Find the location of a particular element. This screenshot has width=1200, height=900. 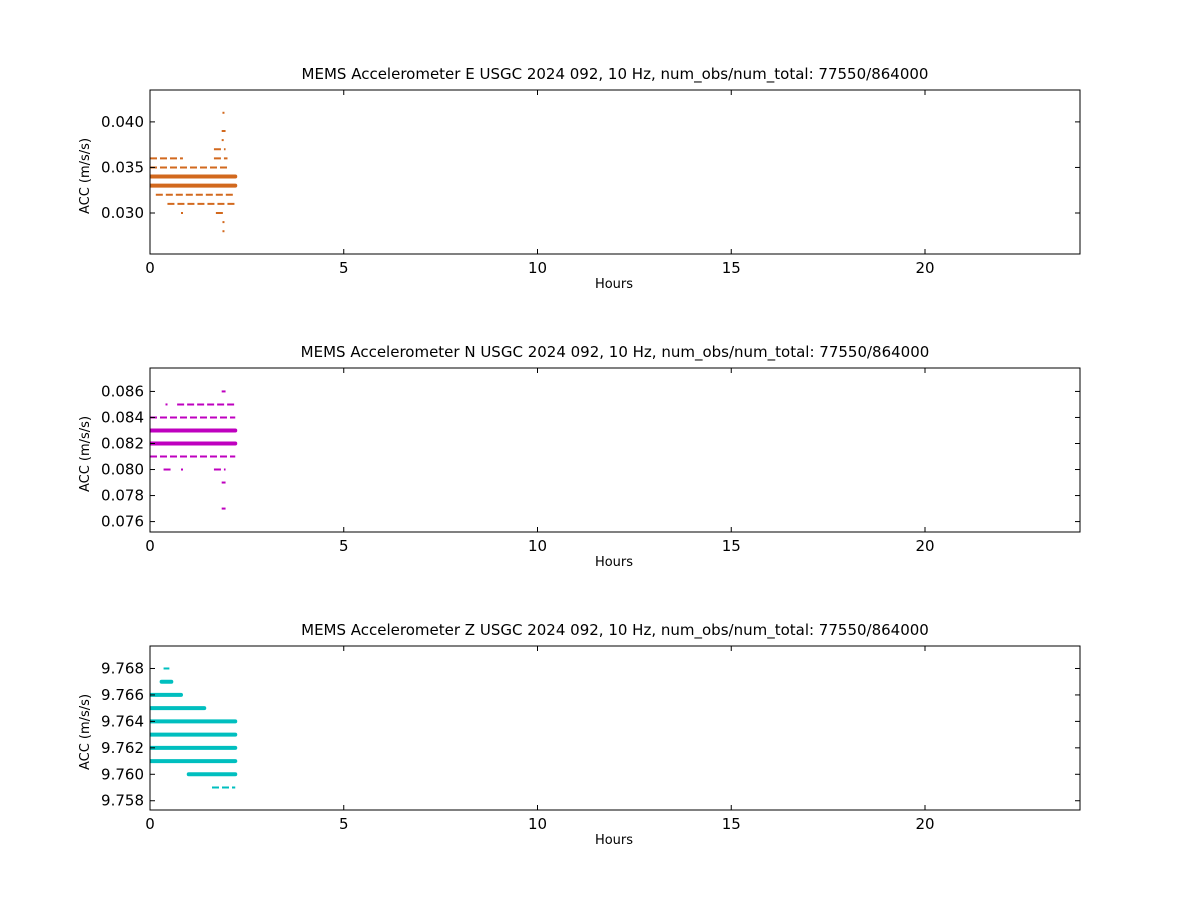

y-tick-label: 0.086 is located at coordinates (122, 391).